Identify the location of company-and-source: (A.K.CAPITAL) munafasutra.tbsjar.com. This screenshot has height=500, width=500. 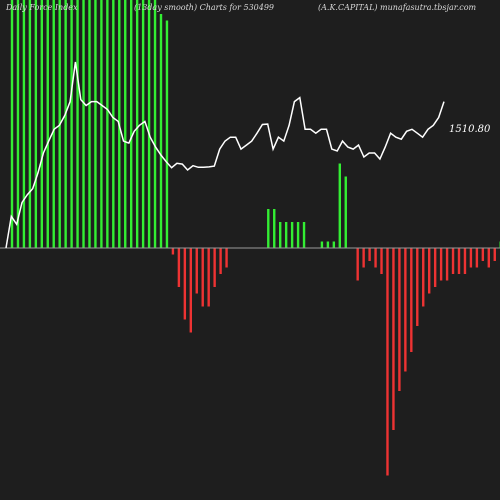
(397, 7).